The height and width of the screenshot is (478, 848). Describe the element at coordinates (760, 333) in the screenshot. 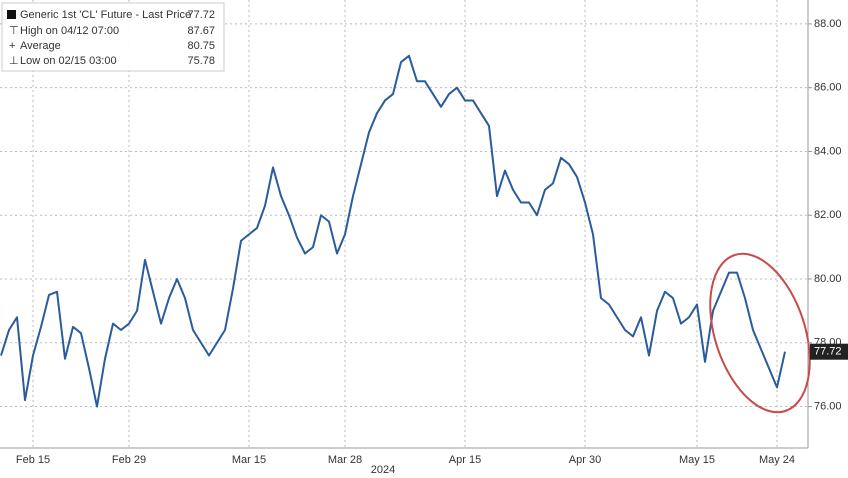

I see `highlight-ellipse` at that location.